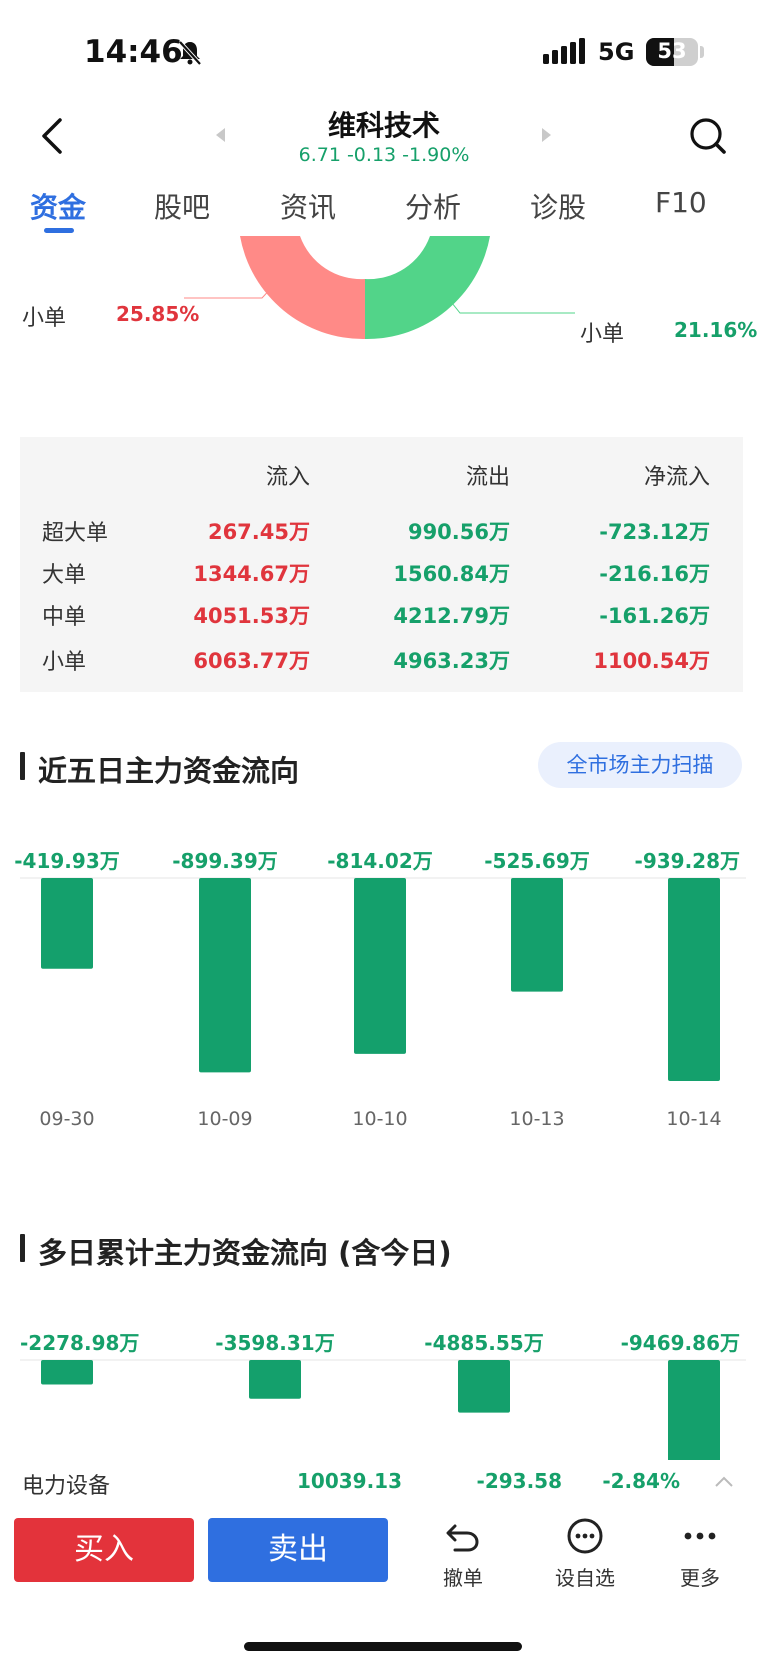  What do you see at coordinates (58, 207) in the screenshot?
I see `tab-funds: 资金` at bounding box center [58, 207].